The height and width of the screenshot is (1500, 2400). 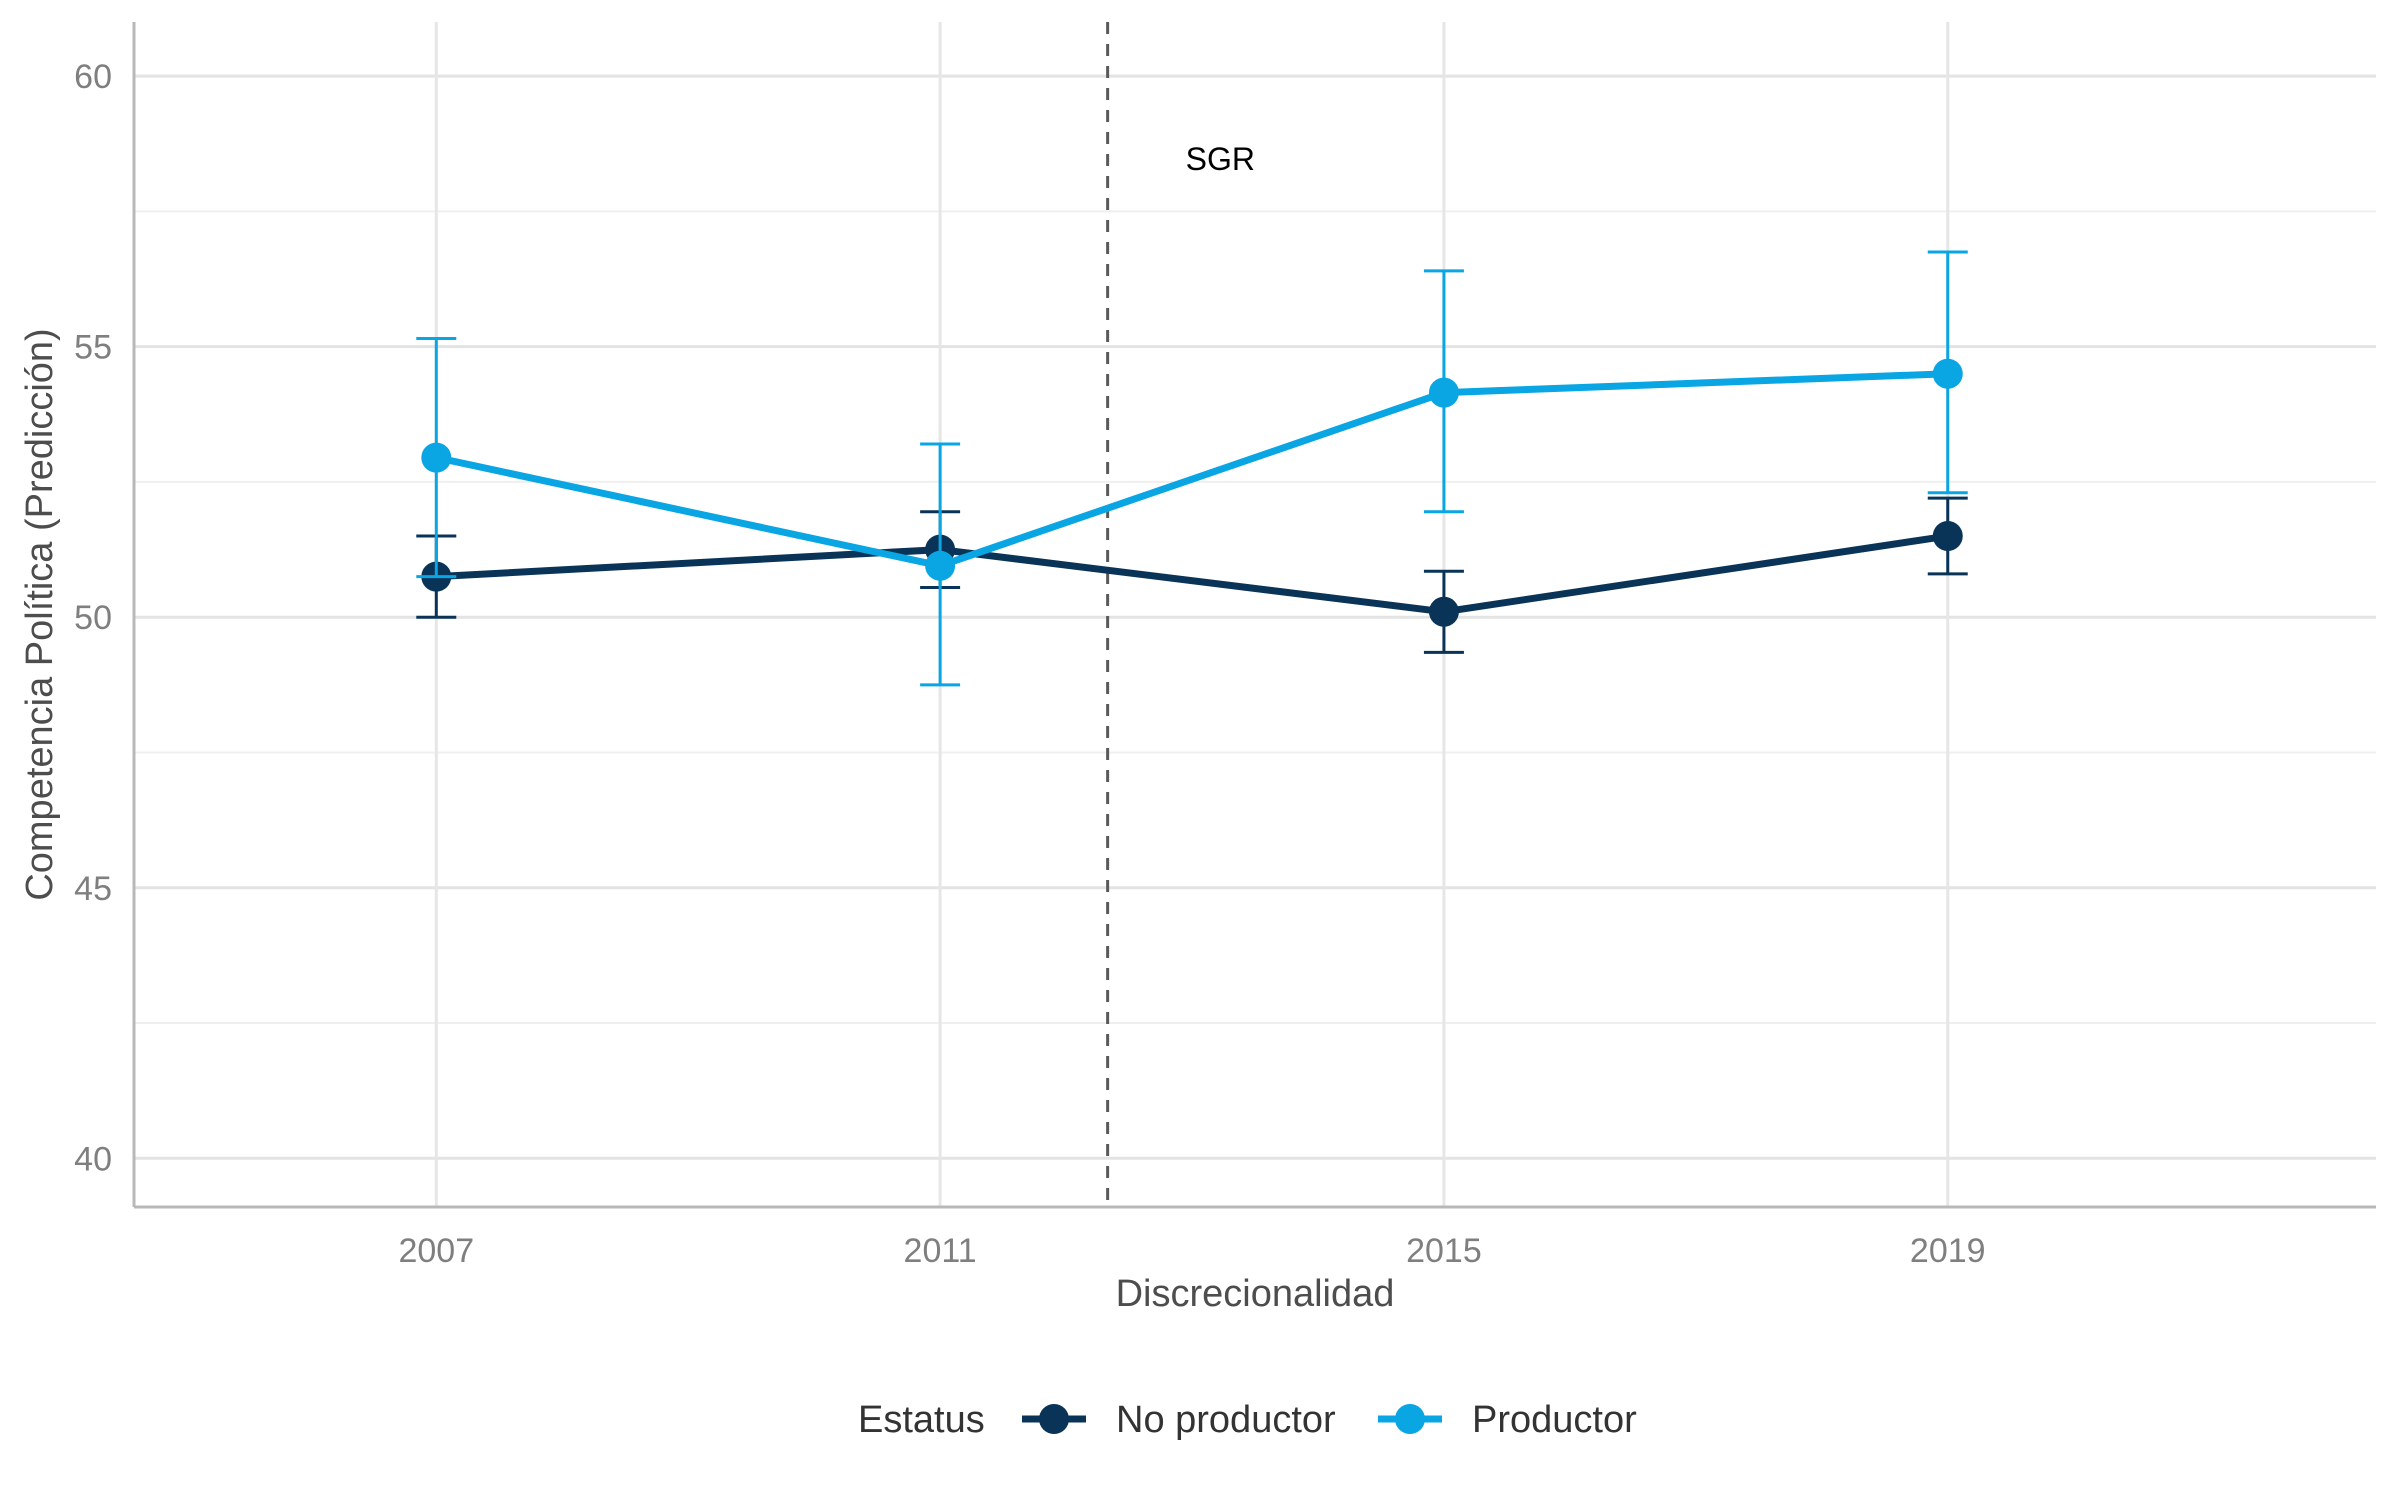 I want to click on x-tick-label: 2007, so click(x=436, y=1251).